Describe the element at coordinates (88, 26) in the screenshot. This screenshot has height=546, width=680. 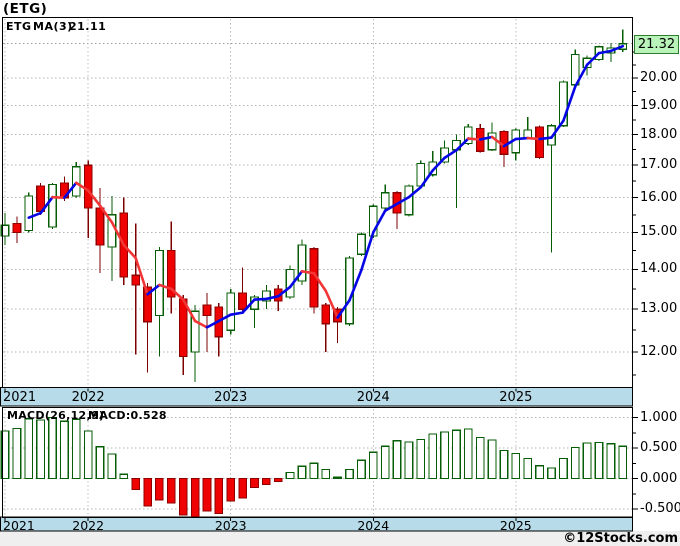
I see `legend-ma-value: 21.11` at that location.